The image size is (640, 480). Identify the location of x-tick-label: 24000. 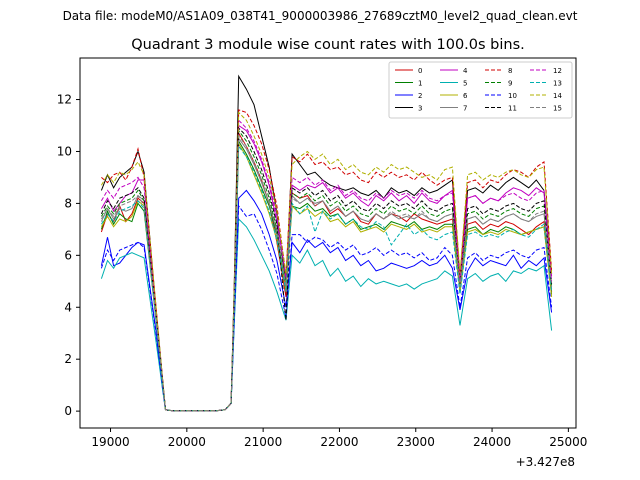
(492, 442).